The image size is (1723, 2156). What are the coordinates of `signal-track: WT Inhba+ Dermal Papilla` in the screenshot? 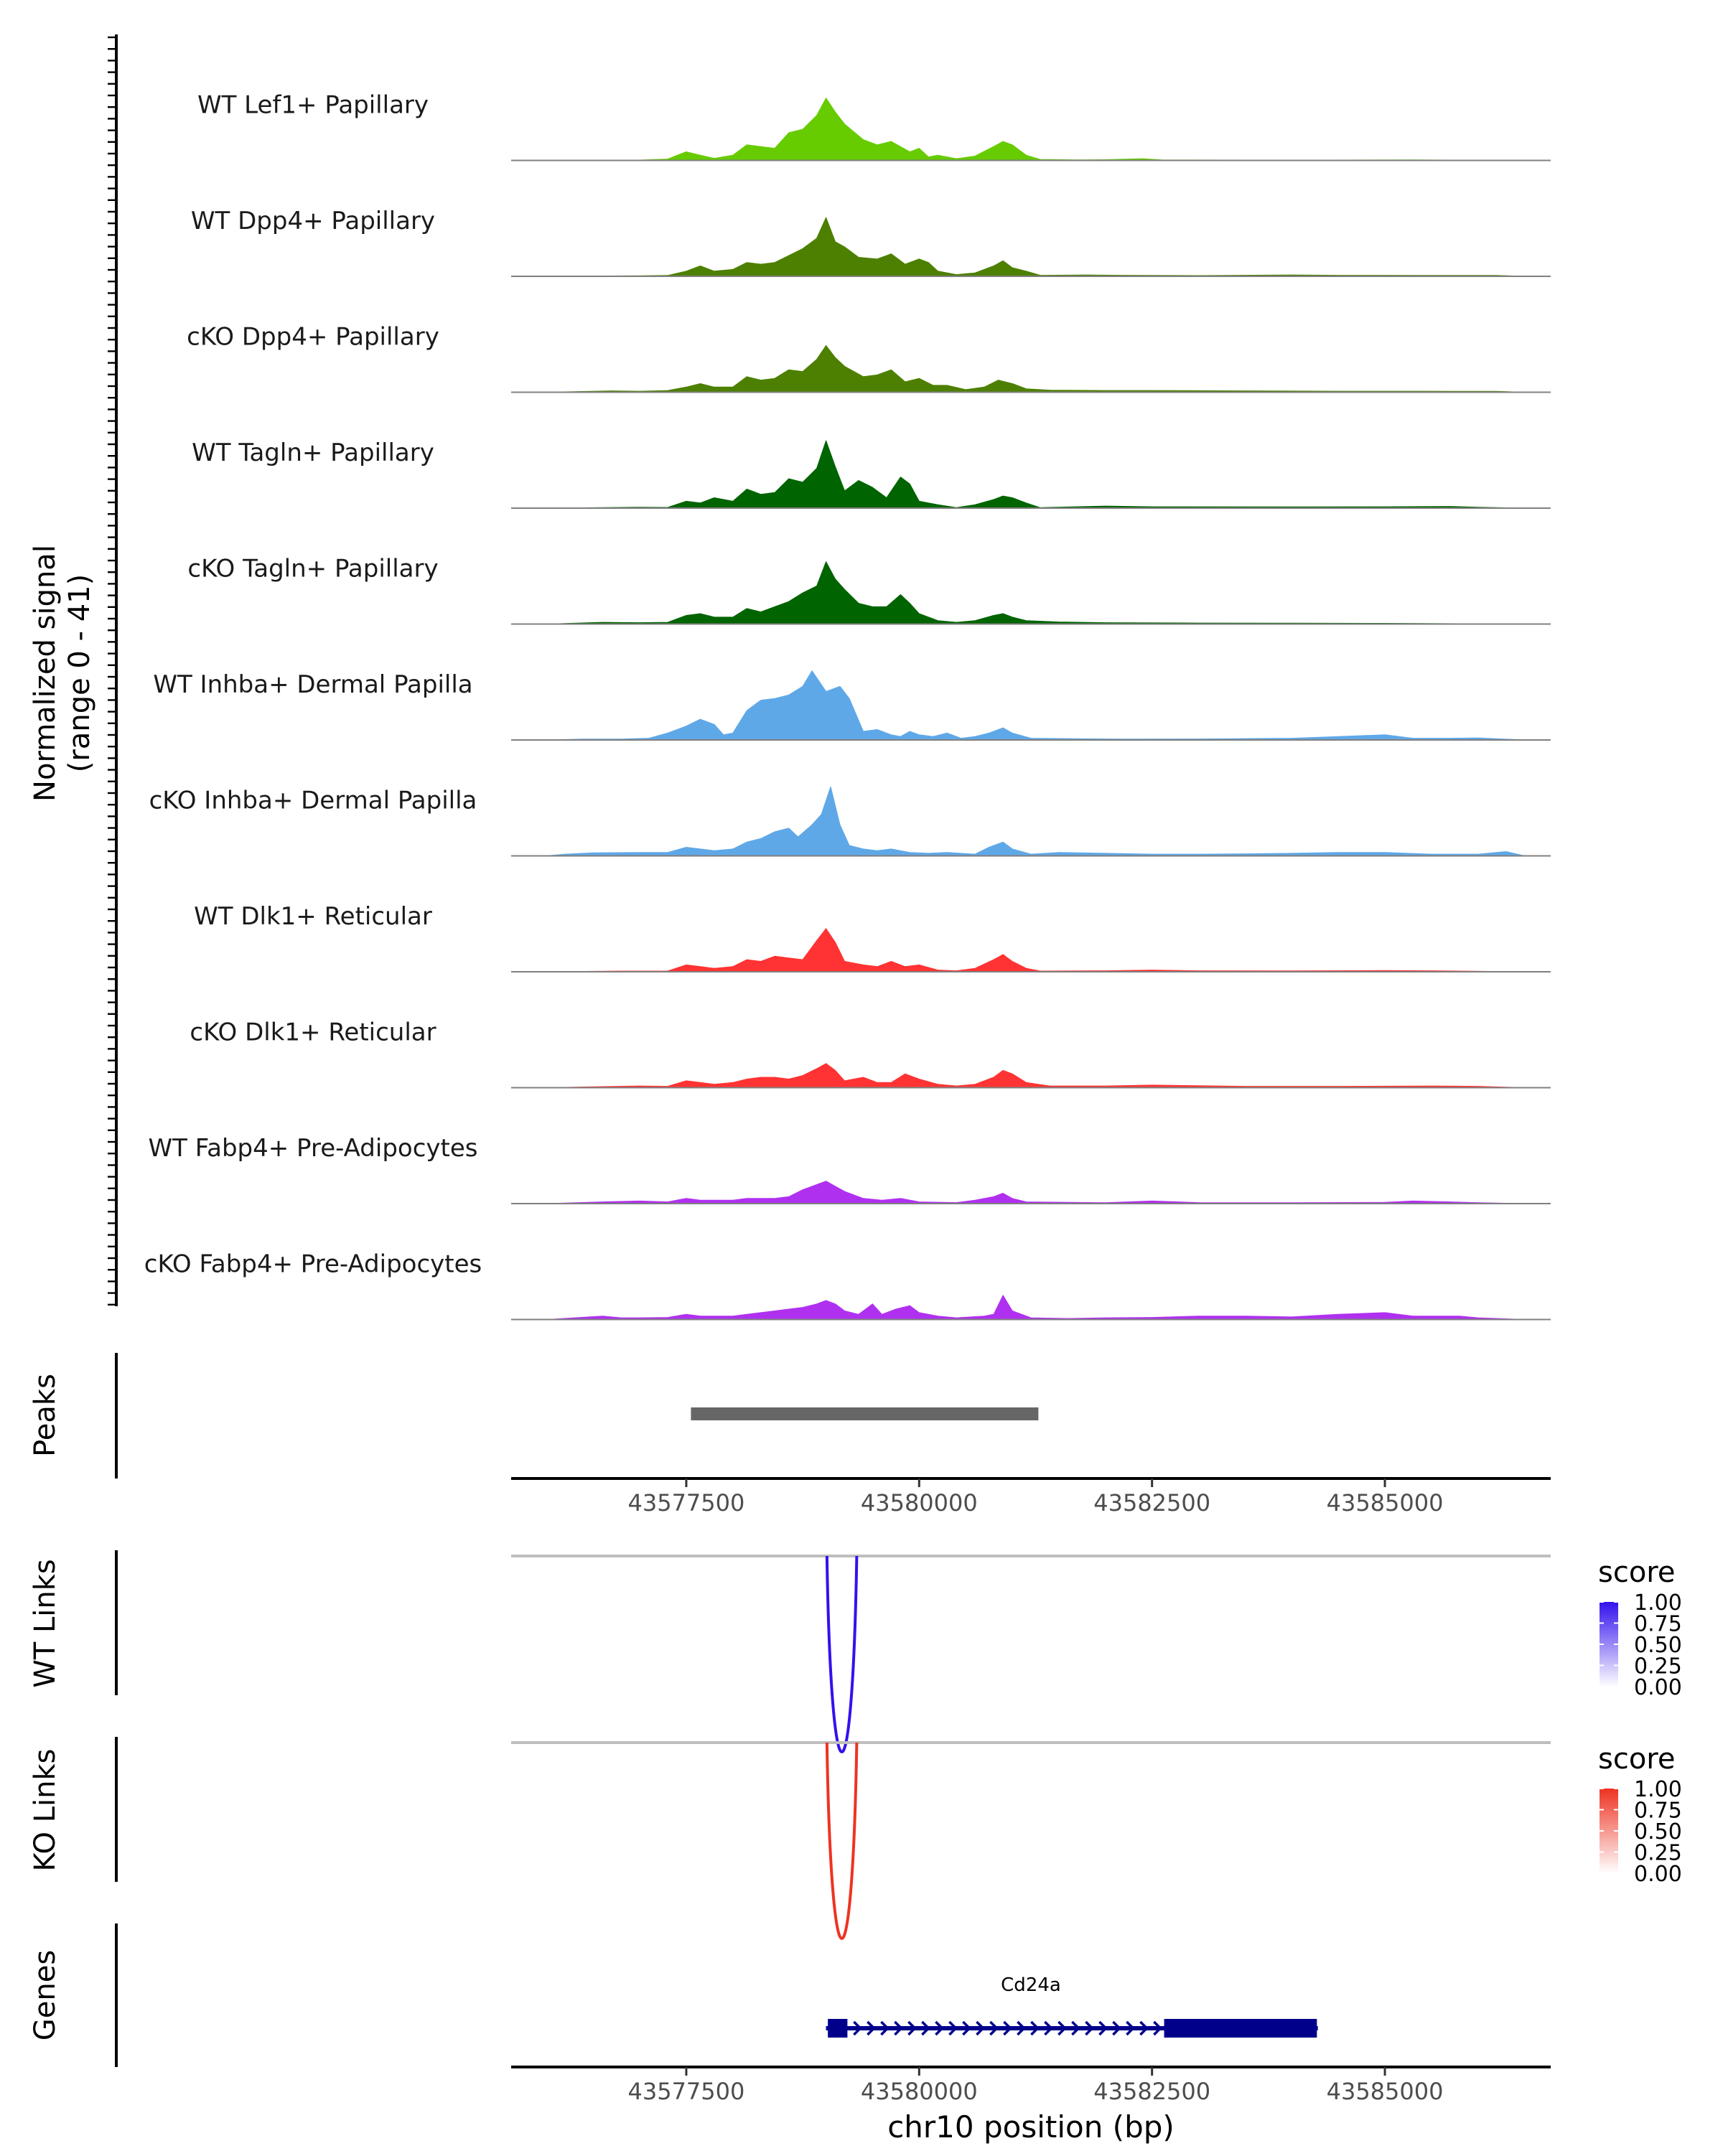 It's located at (852, 705).